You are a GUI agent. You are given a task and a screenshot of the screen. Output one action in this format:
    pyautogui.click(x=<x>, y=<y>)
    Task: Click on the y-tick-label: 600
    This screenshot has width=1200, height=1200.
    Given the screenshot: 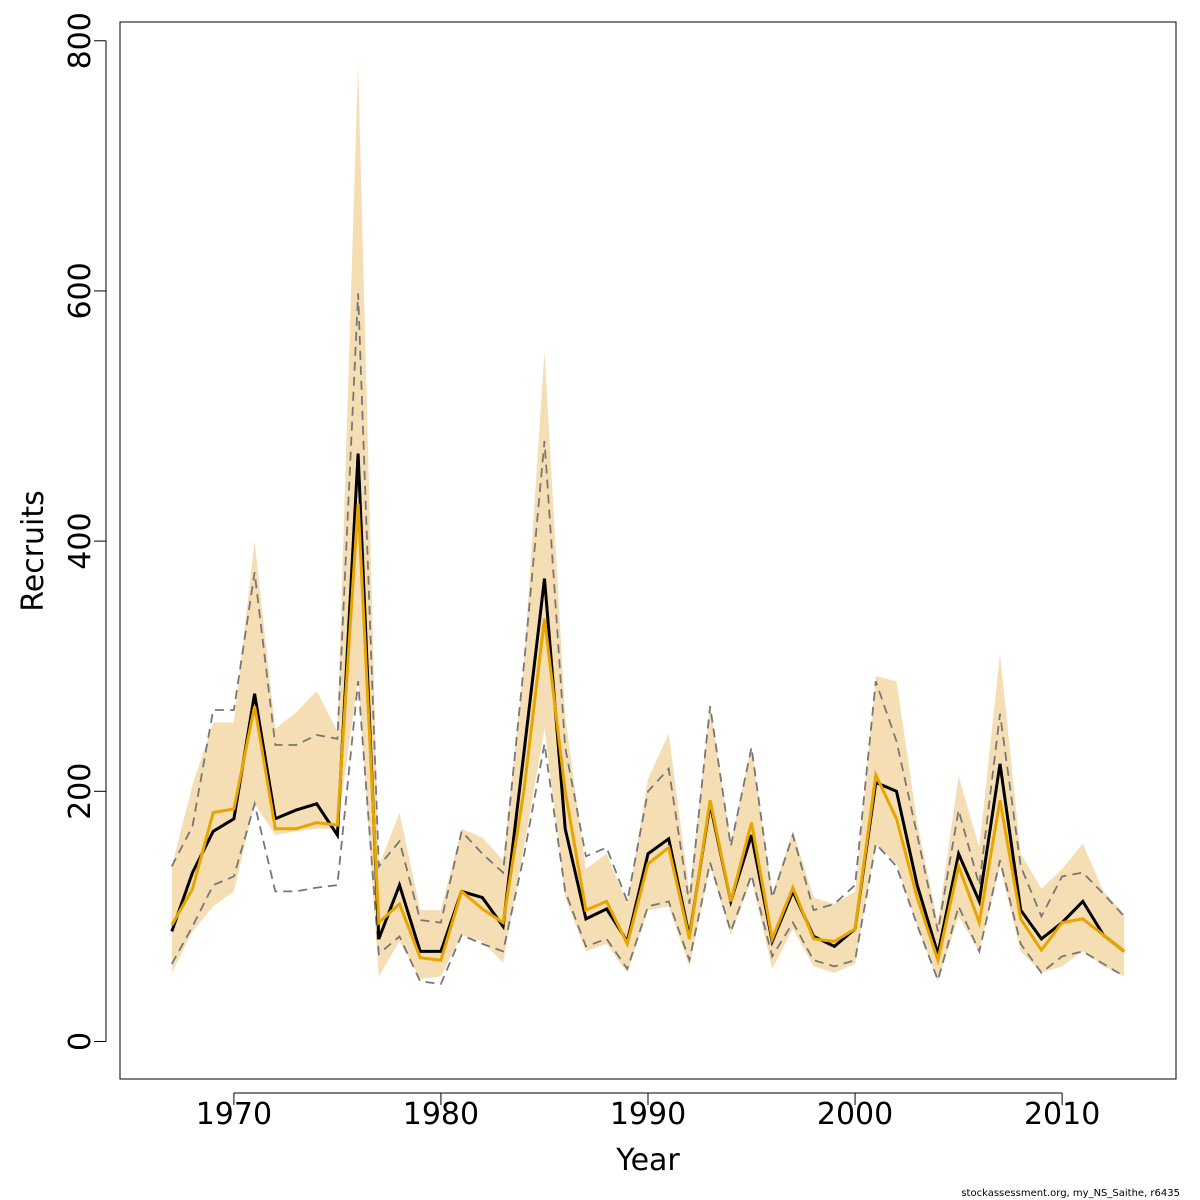 What is the action you would take?
    pyautogui.click(x=80, y=290)
    